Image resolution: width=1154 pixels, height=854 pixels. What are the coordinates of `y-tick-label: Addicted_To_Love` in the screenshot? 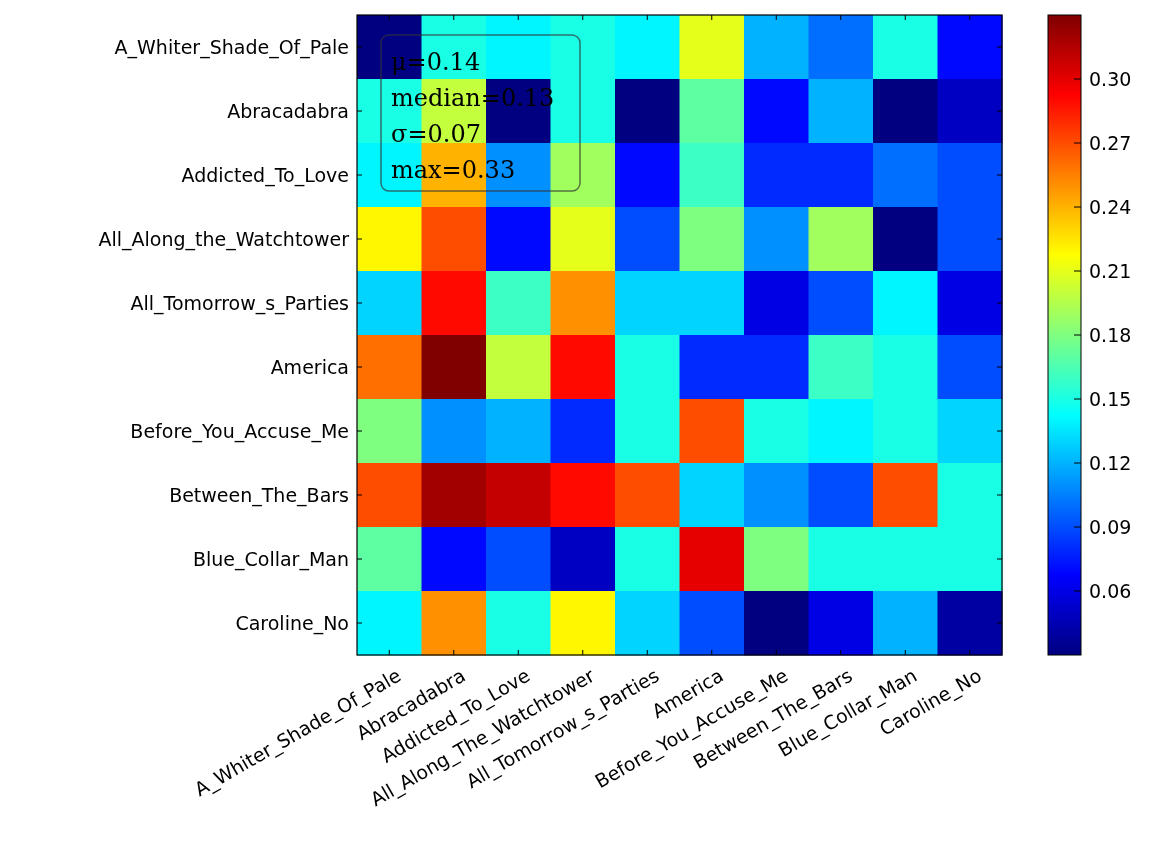 It's located at (265, 175).